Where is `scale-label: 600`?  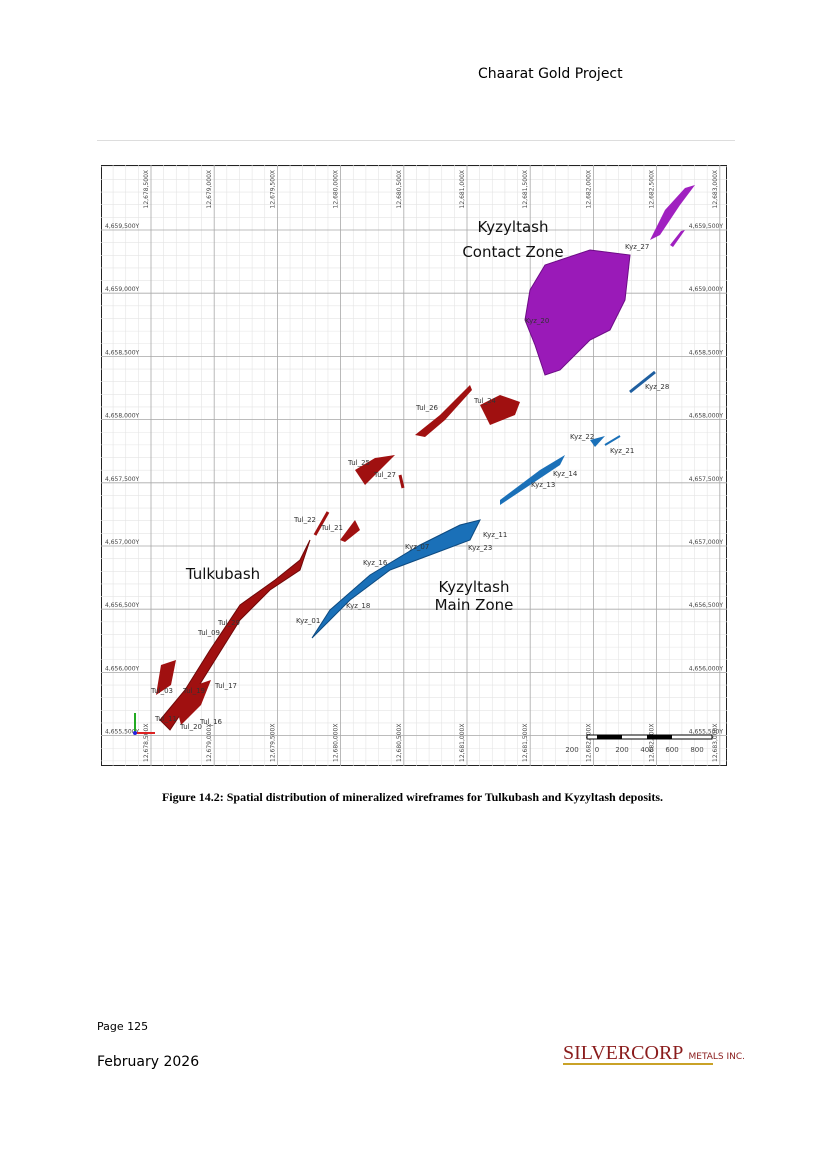 scale-label: 600 is located at coordinates (671, 750).